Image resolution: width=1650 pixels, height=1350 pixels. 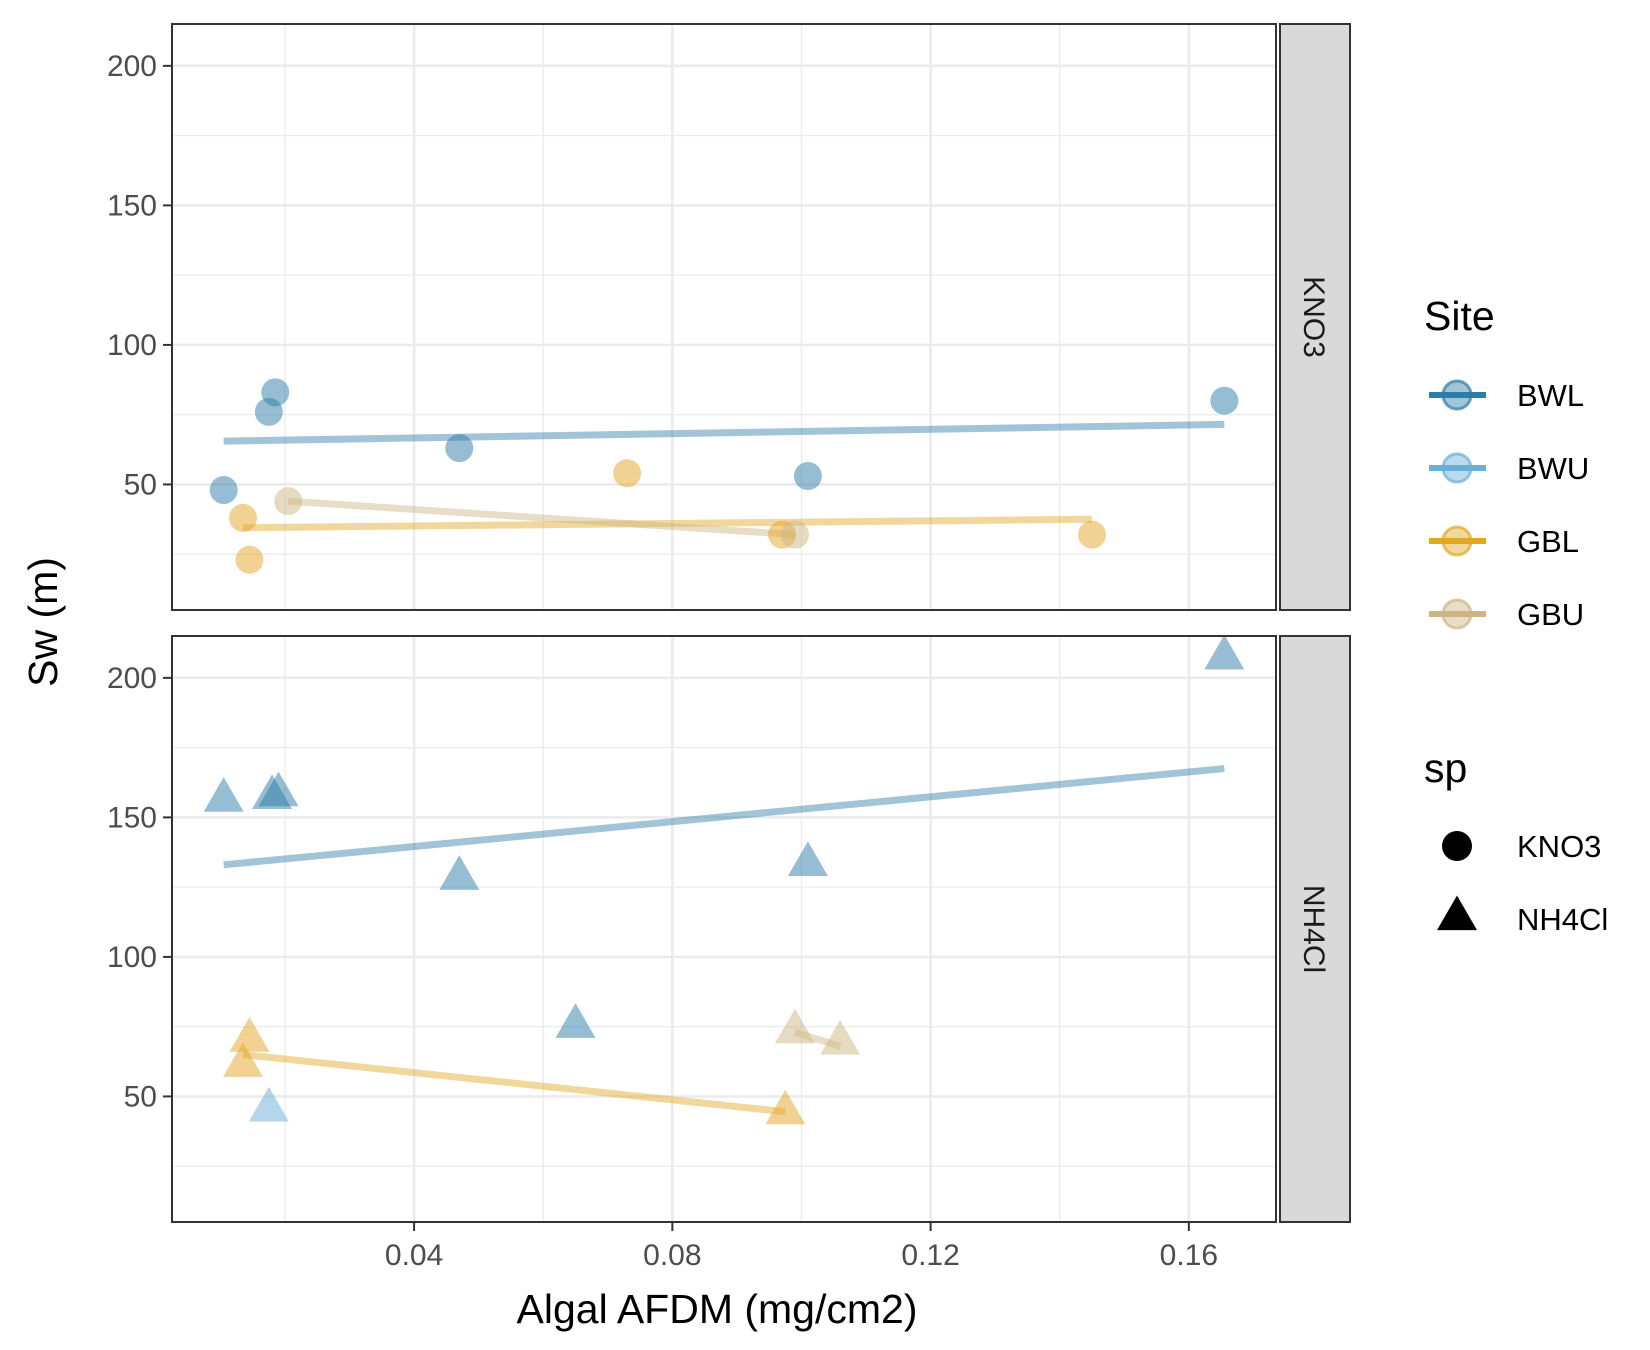 What do you see at coordinates (1445, 768) in the screenshot?
I see `legend-title: sp` at bounding box center [1445, 768].